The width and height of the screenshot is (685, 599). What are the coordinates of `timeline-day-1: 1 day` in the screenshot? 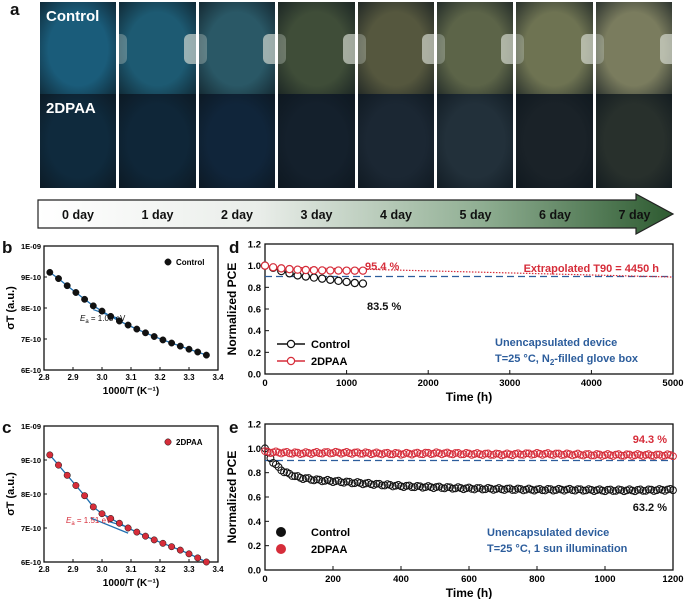 It's located at (158, 215).